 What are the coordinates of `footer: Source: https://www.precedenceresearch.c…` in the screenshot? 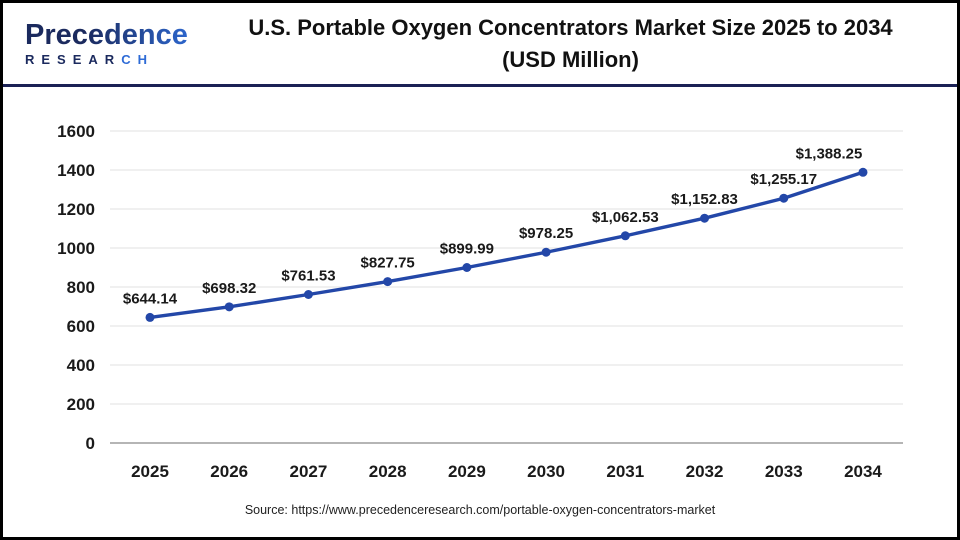 It's located at (480, 512).